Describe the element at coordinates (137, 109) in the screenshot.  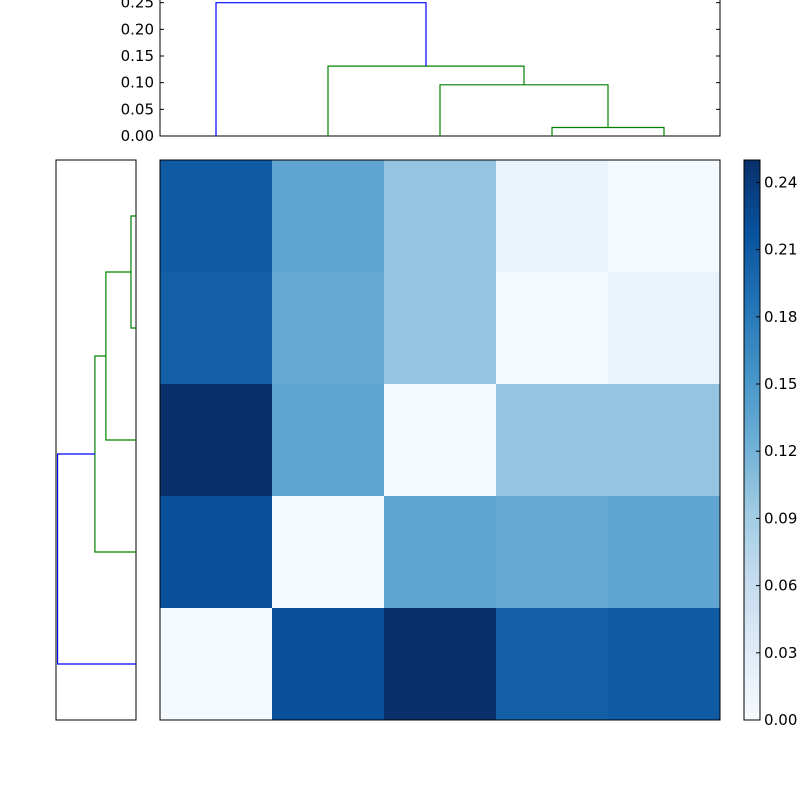
I see `y-tick-label: 0.05` at that location.